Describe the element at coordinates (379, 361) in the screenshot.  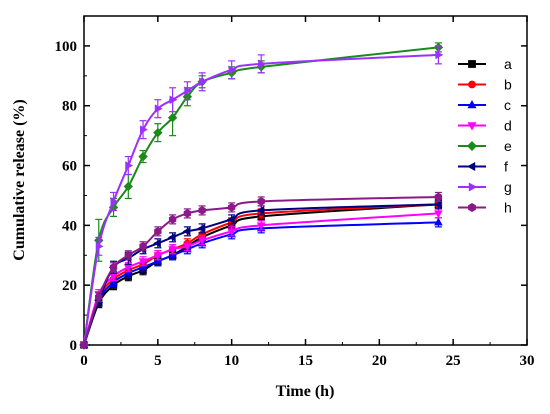
I see `x-tick-label: 20` at that location.